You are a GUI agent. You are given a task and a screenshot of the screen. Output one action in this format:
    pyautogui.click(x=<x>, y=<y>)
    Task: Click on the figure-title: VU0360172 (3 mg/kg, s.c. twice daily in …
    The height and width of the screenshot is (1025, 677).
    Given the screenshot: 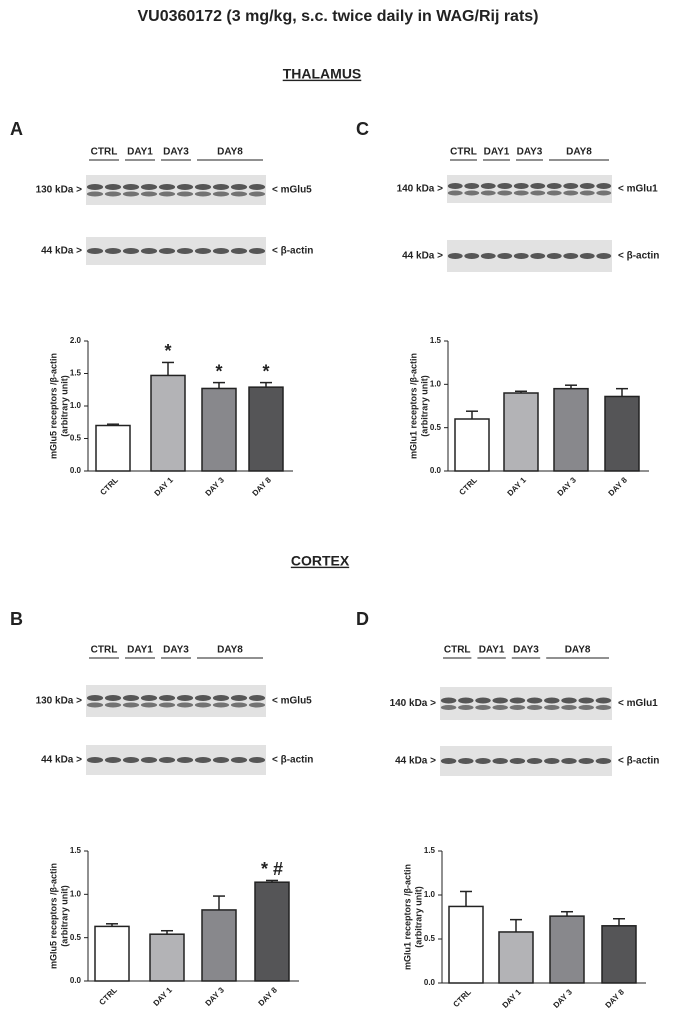 What is the action you would take?
    pyautogui.click(x=337, y=16)
    